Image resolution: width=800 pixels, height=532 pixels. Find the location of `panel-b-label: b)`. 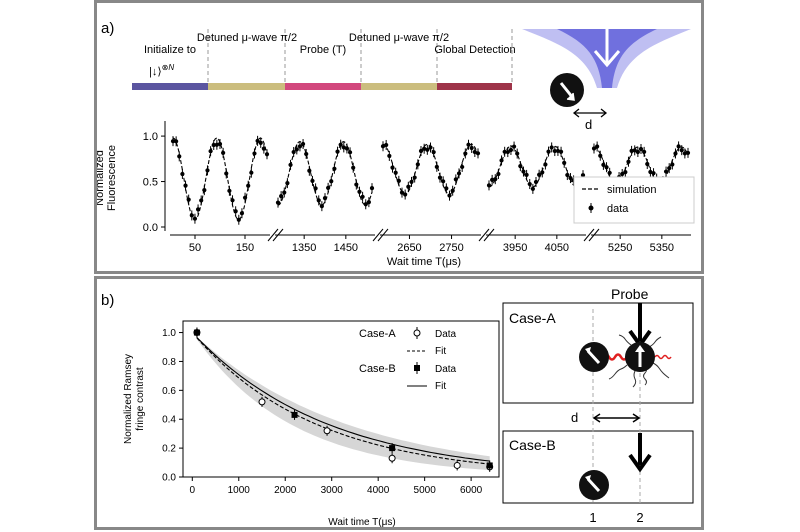

panel-b-label: b) is located at coordinates (107, 300).